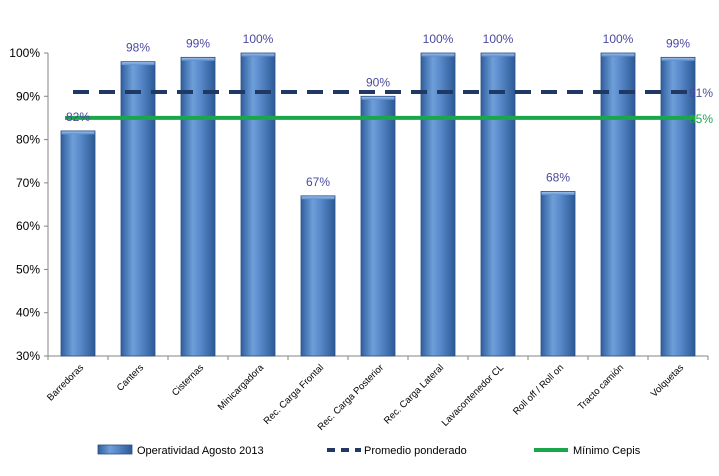 The width and height of the screenshot is (719, 476). What do you see at coordinates (78, 117) in the screenshot?
I see `bar-value-label: 82%` at bounding box center [78, 117].